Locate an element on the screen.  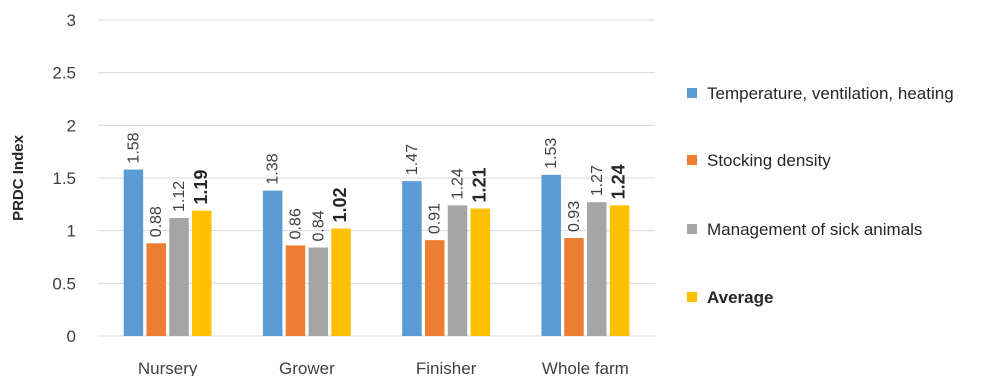
legend-item-label: Management of sick animals is located at coordinates (814, 229).